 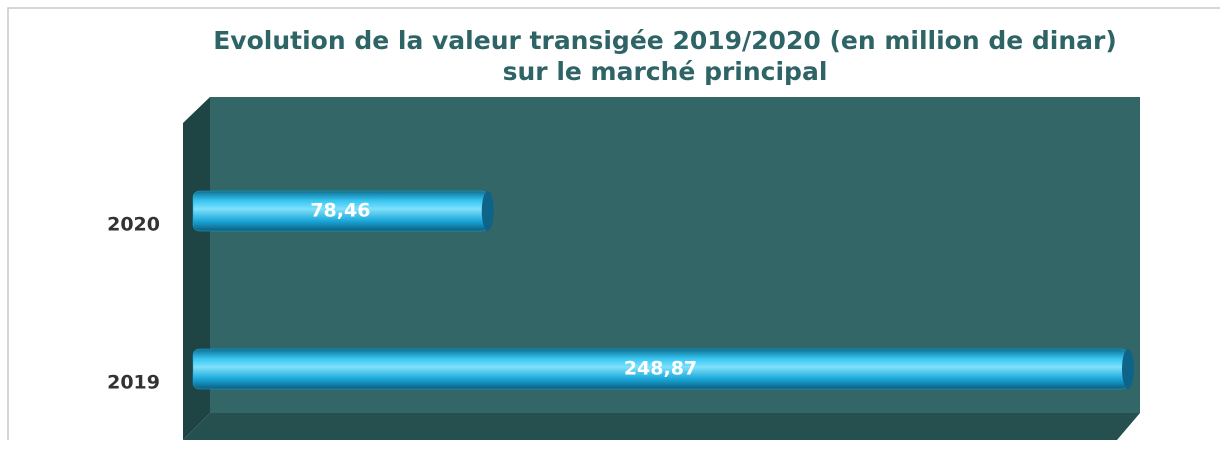 I want to click on value-label: 248,87, so click(x=660, y=369).